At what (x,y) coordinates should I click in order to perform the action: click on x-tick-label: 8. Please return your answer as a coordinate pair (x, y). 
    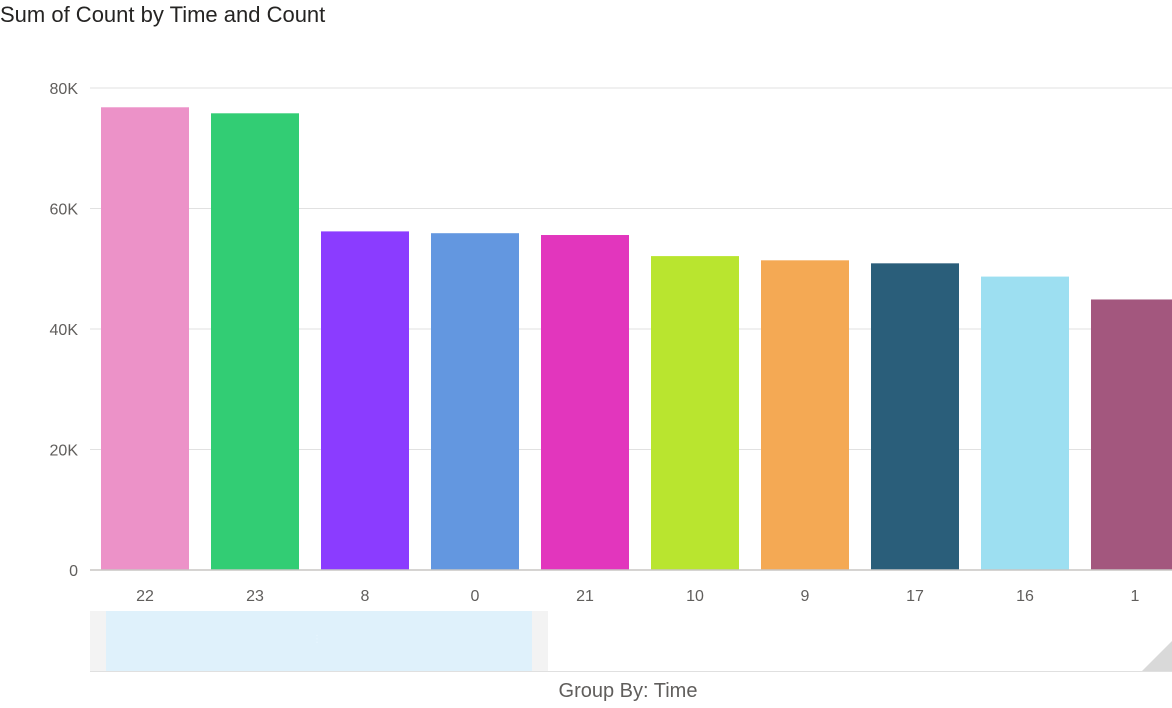
    Looking at the image, I should click on (365, 596).